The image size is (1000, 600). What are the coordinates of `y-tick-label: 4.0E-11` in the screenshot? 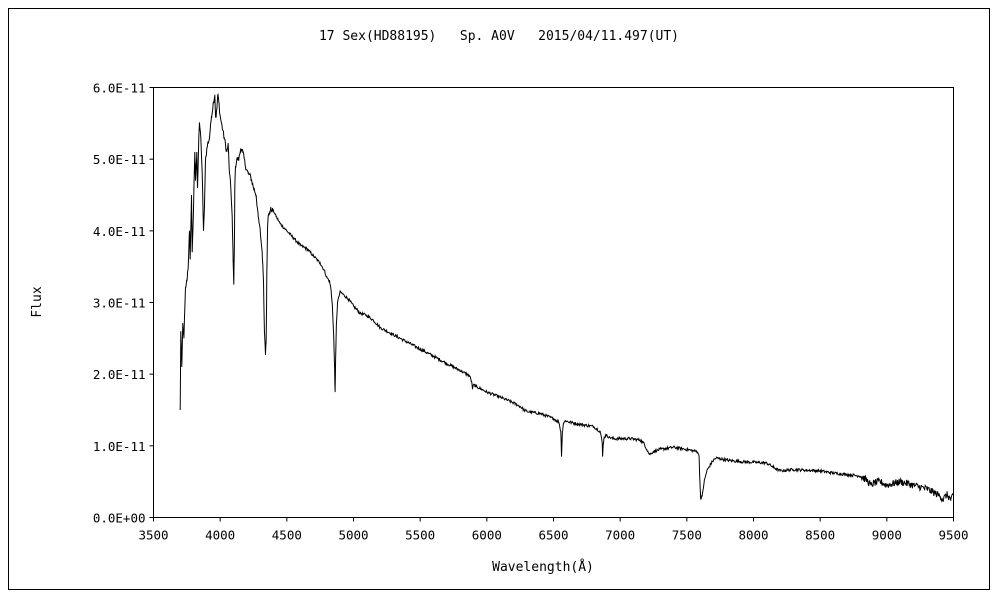 It's located at (119, 231).